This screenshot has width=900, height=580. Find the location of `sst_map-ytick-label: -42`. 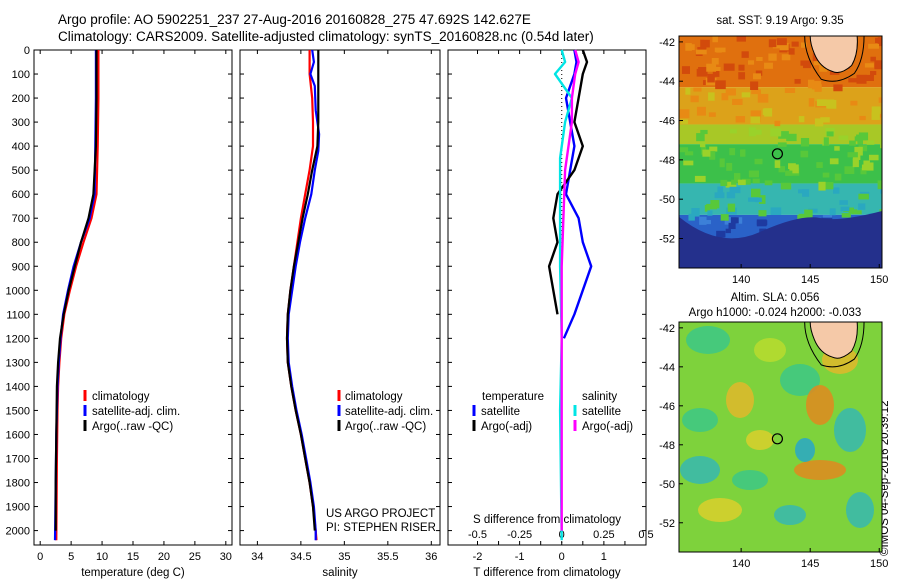

sst_map-ytick-label: -42 is located at coordinates (667, 43).